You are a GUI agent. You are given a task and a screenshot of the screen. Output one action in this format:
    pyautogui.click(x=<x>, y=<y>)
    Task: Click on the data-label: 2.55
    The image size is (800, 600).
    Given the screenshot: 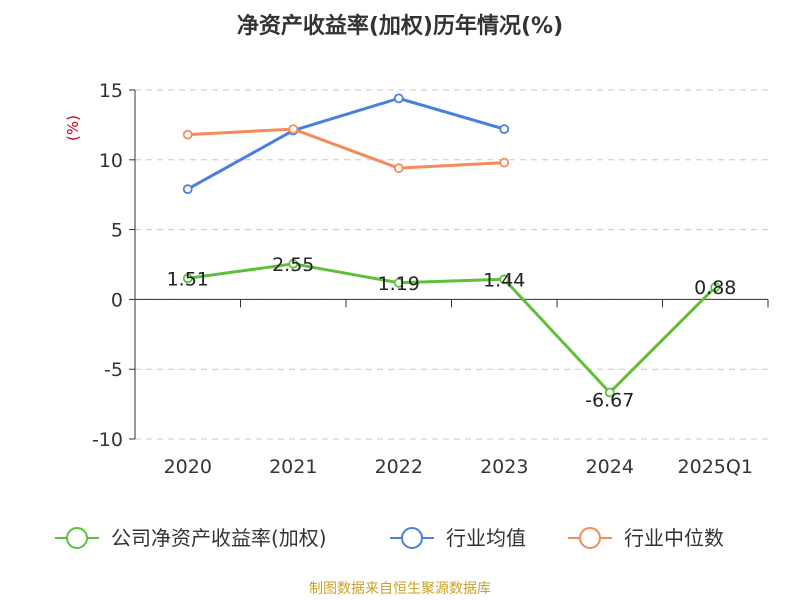 What is the action you would take?
    pyautogui.click(x=293, y=265)
    